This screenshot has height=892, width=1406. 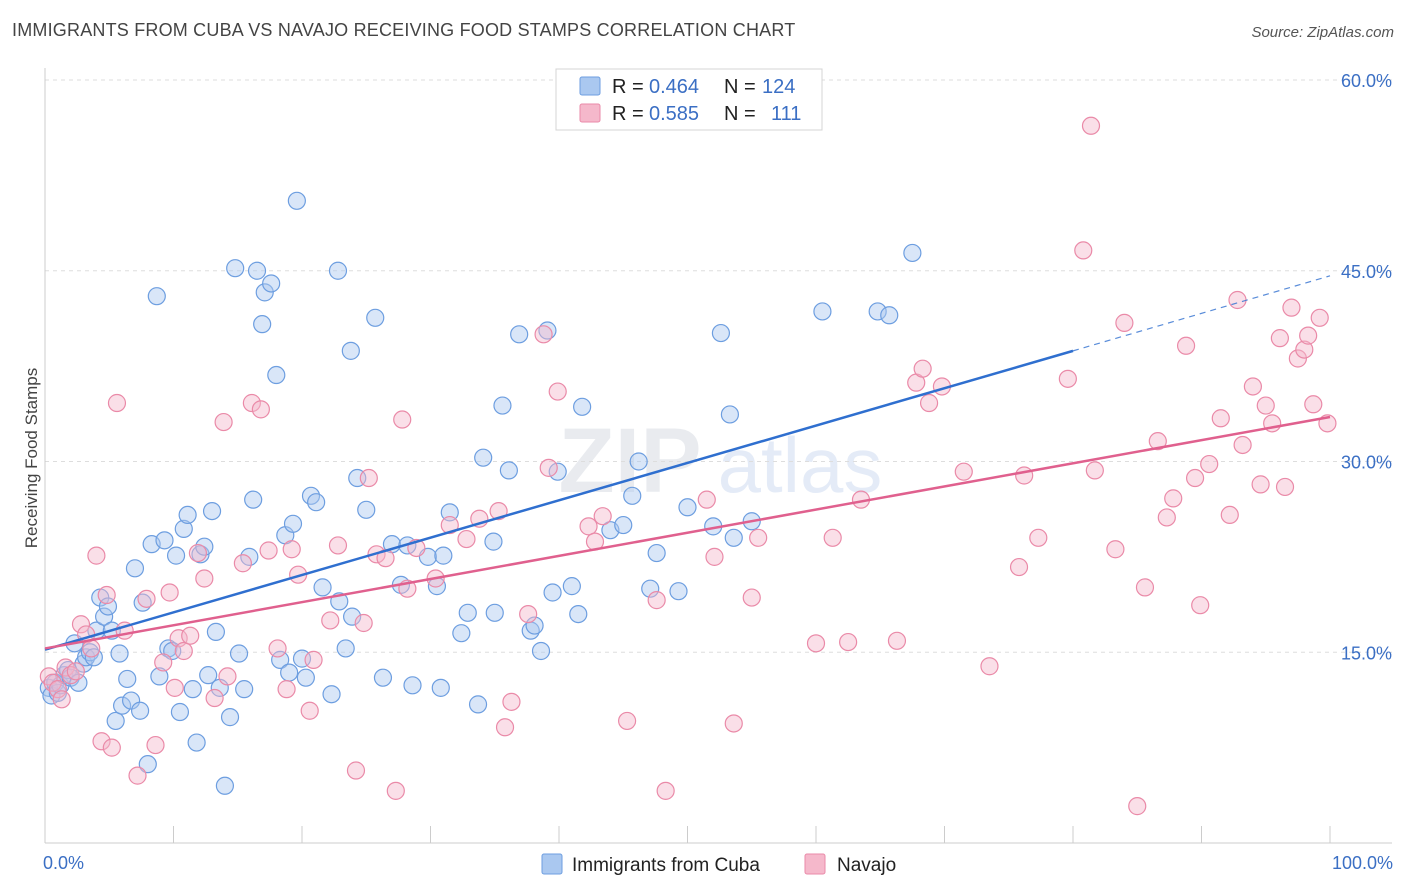 What do you see at coordinates (674, 87) in the screenshot?
I see `legend-r-value-blue: 0.464` at bounding box center [674, 87].